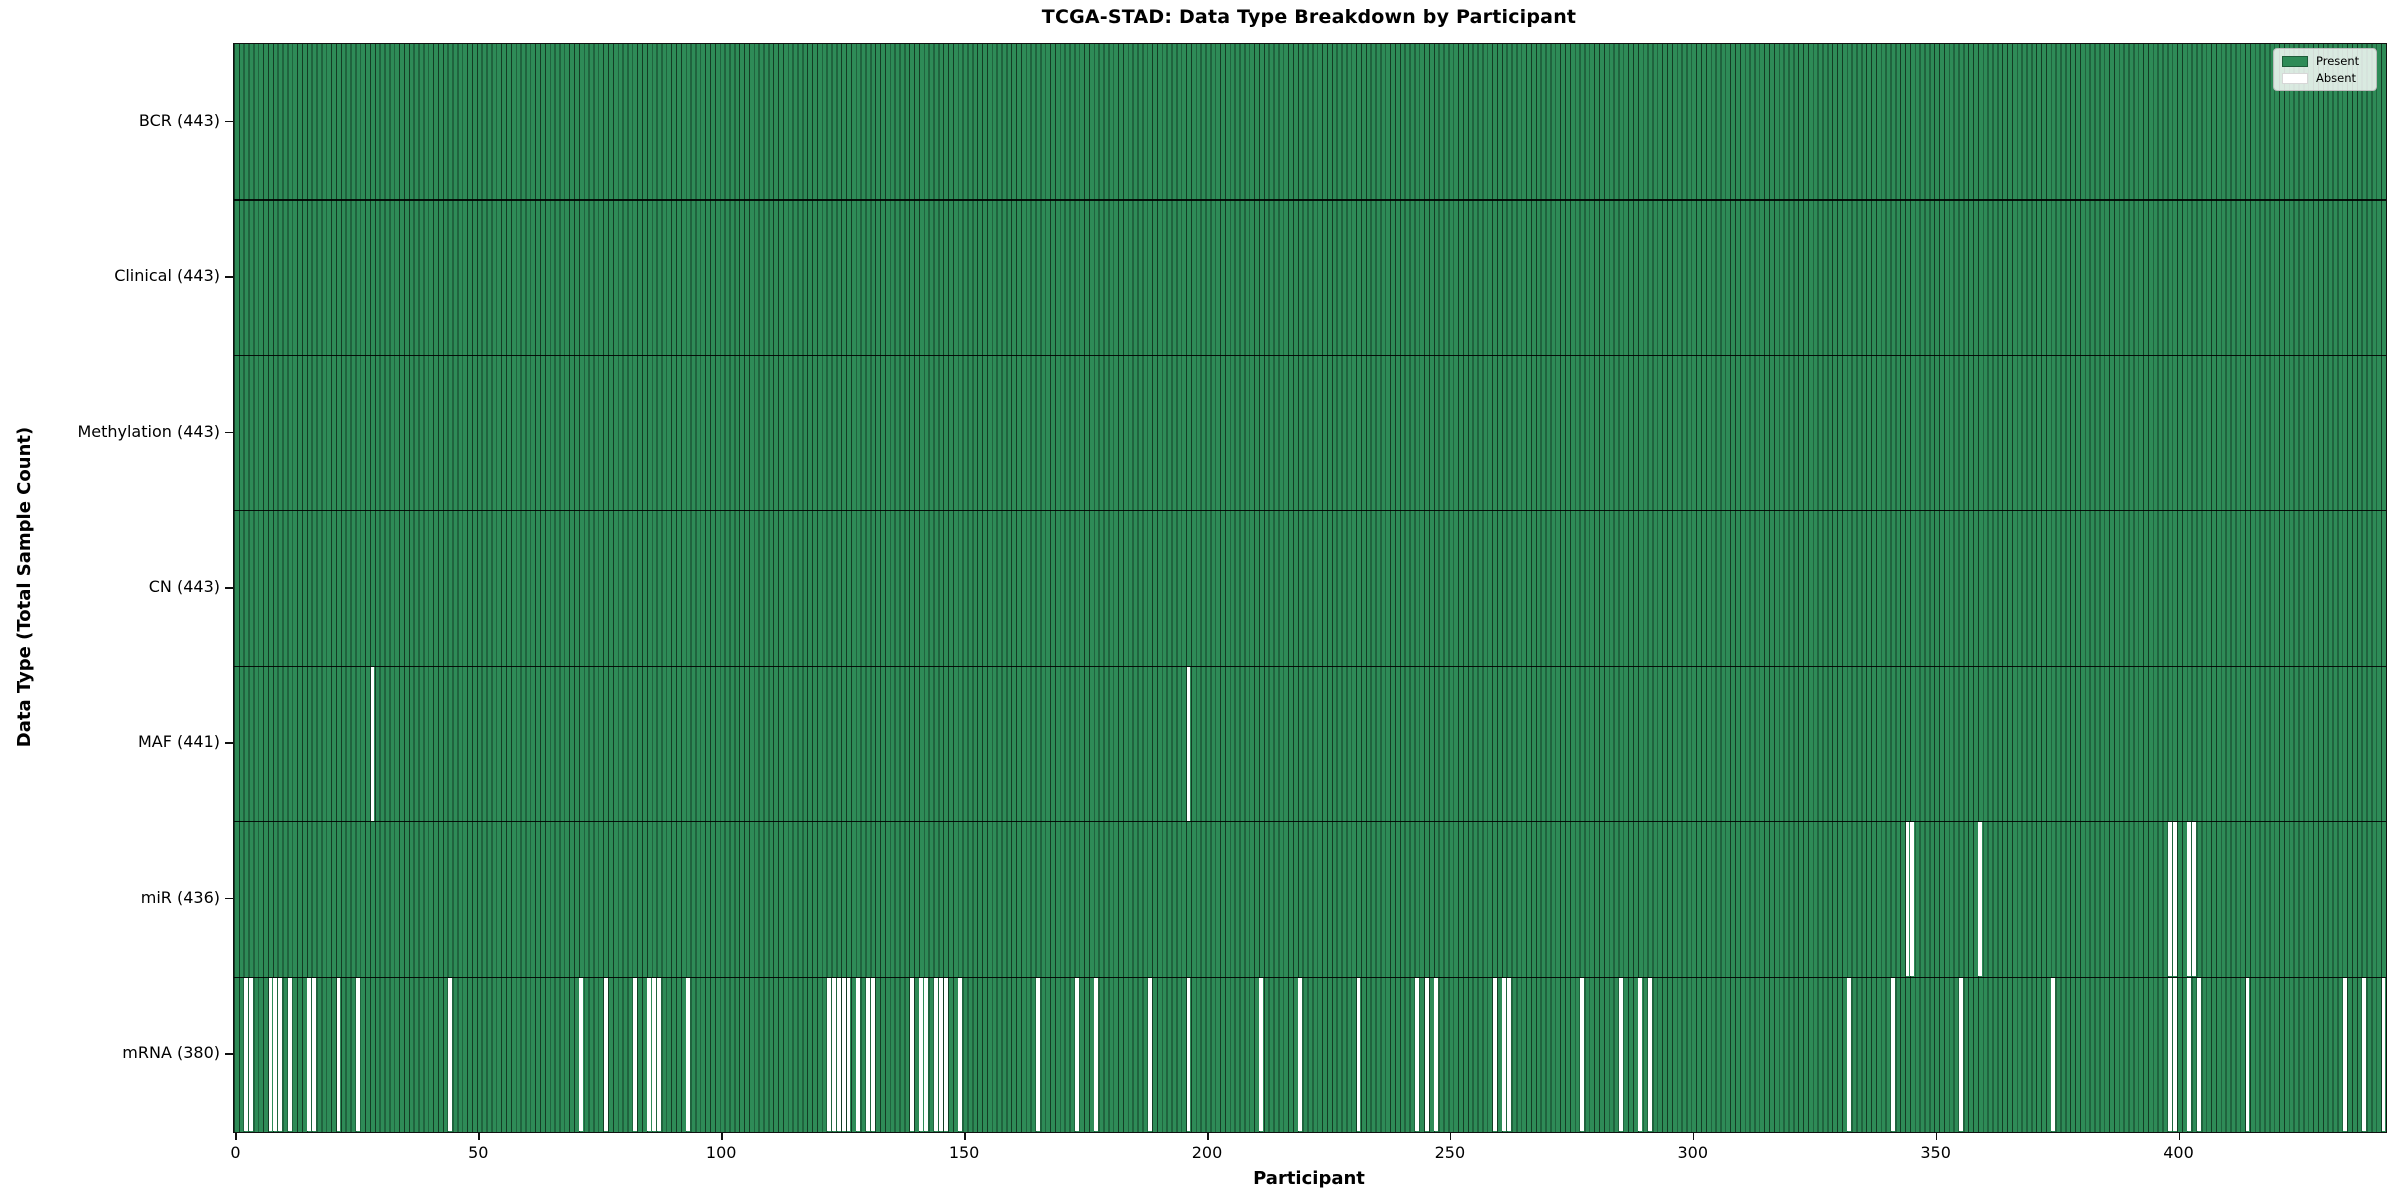 Image resolution: width=2400 pixels, height=1200 pixels. I want to click on y-tick-label-Clinical: Clinical (443), so click(167, 276).